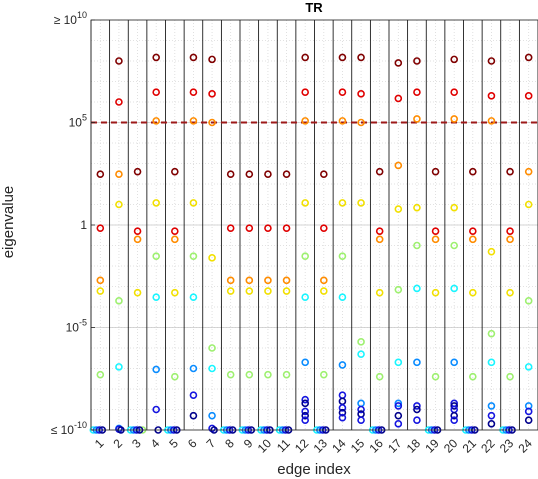  I want to click on x-axis-title: edge index, so click(314, 469).